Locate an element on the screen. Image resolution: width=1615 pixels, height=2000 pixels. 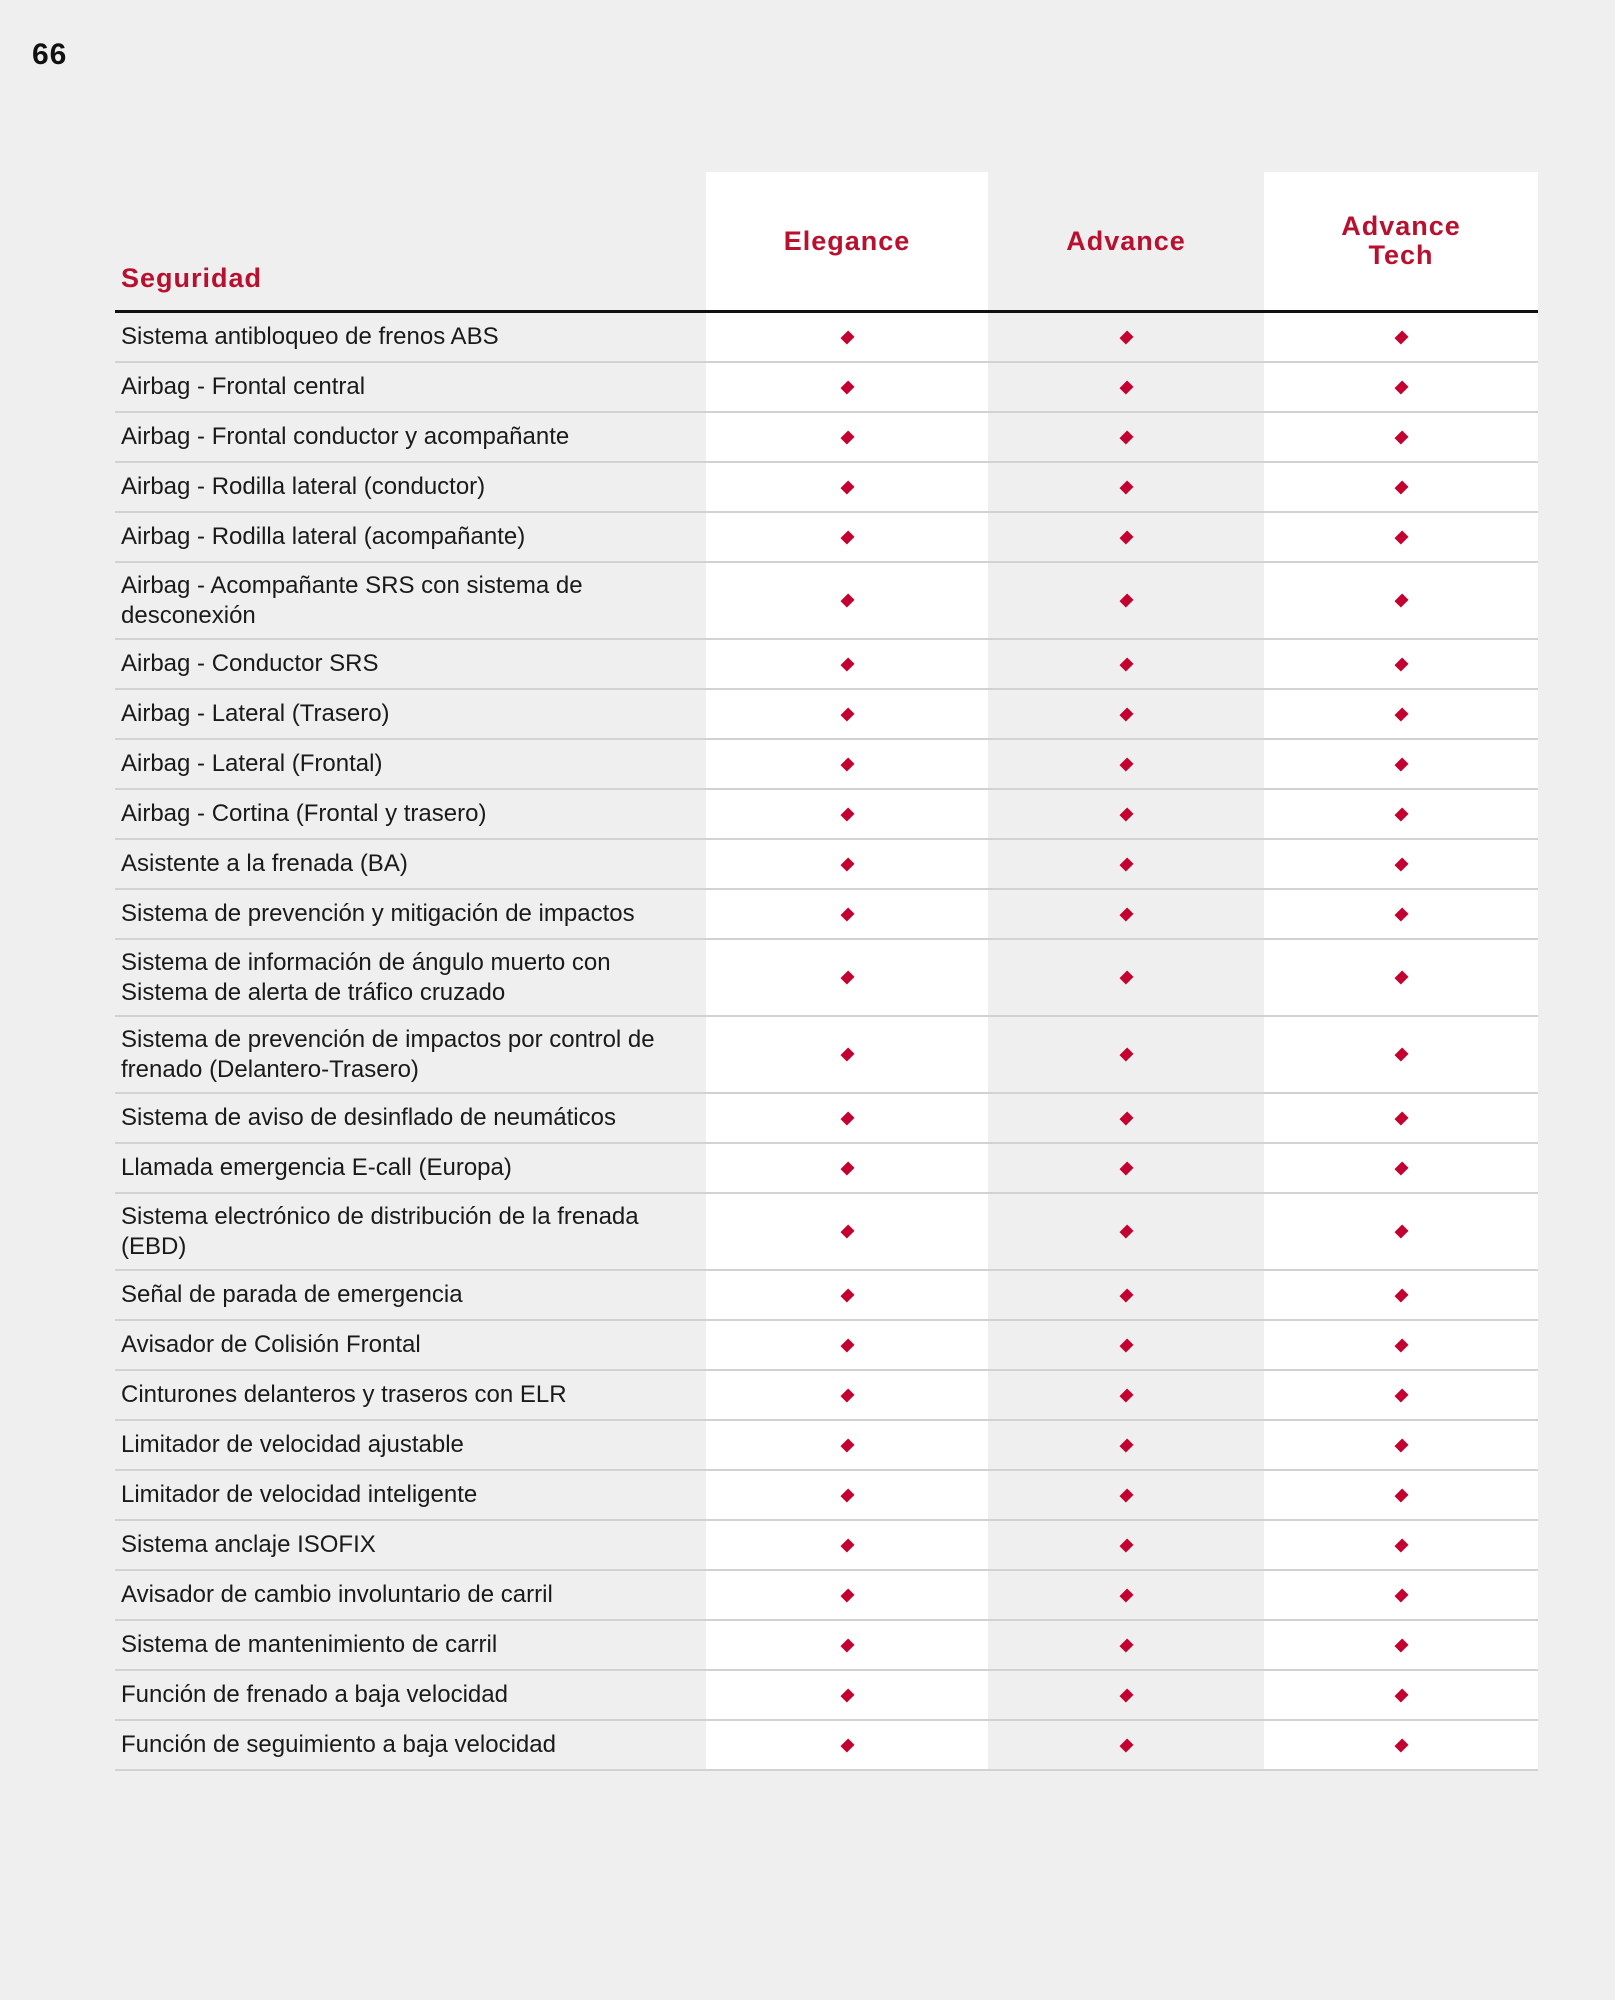
feature-label: Airbag - Conductor SRS is located at coordinates (250, 663).